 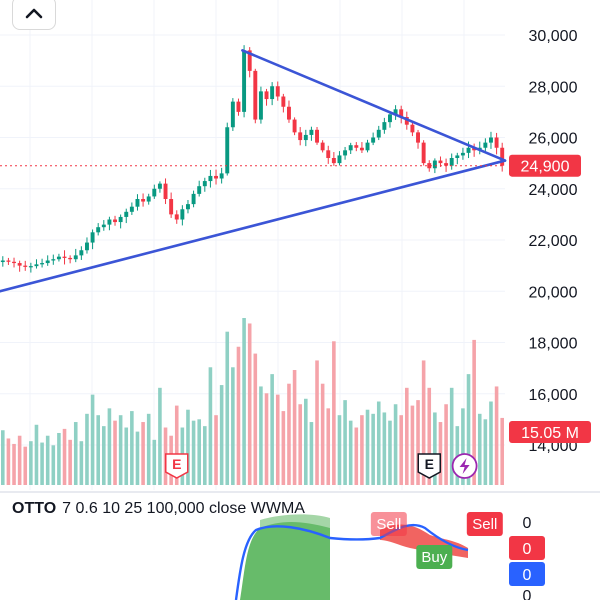 I want to click on buy-signal: Buy, so click(x=434, y=557).